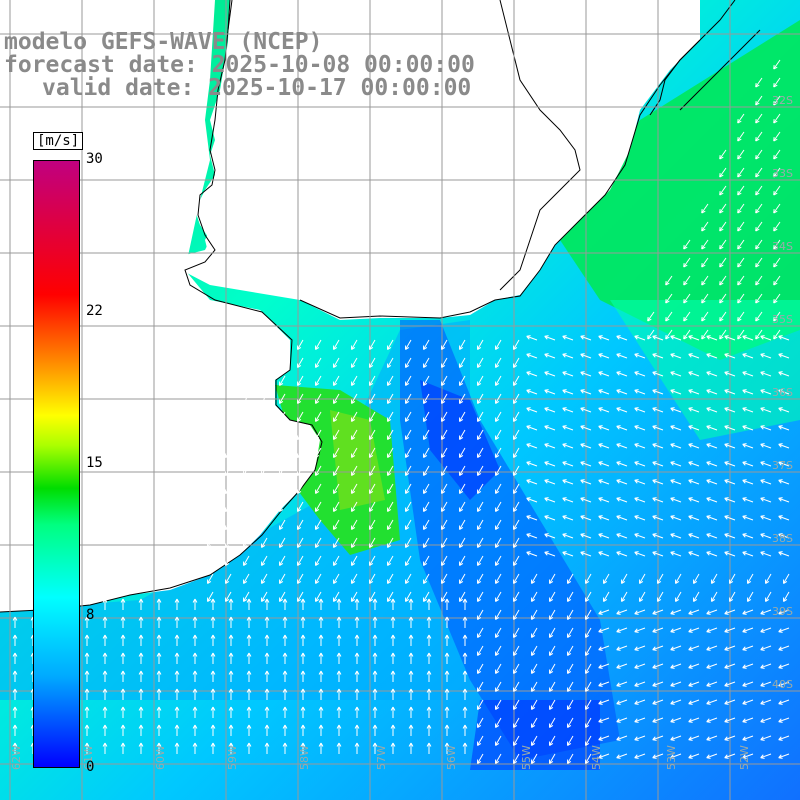 Image resolution: width=800 pixels, height=800 pixels. What do you see at coordinates (381, 757) in the screenshot?
I see `svg-text: 57W` at bounding box center [381, 757].